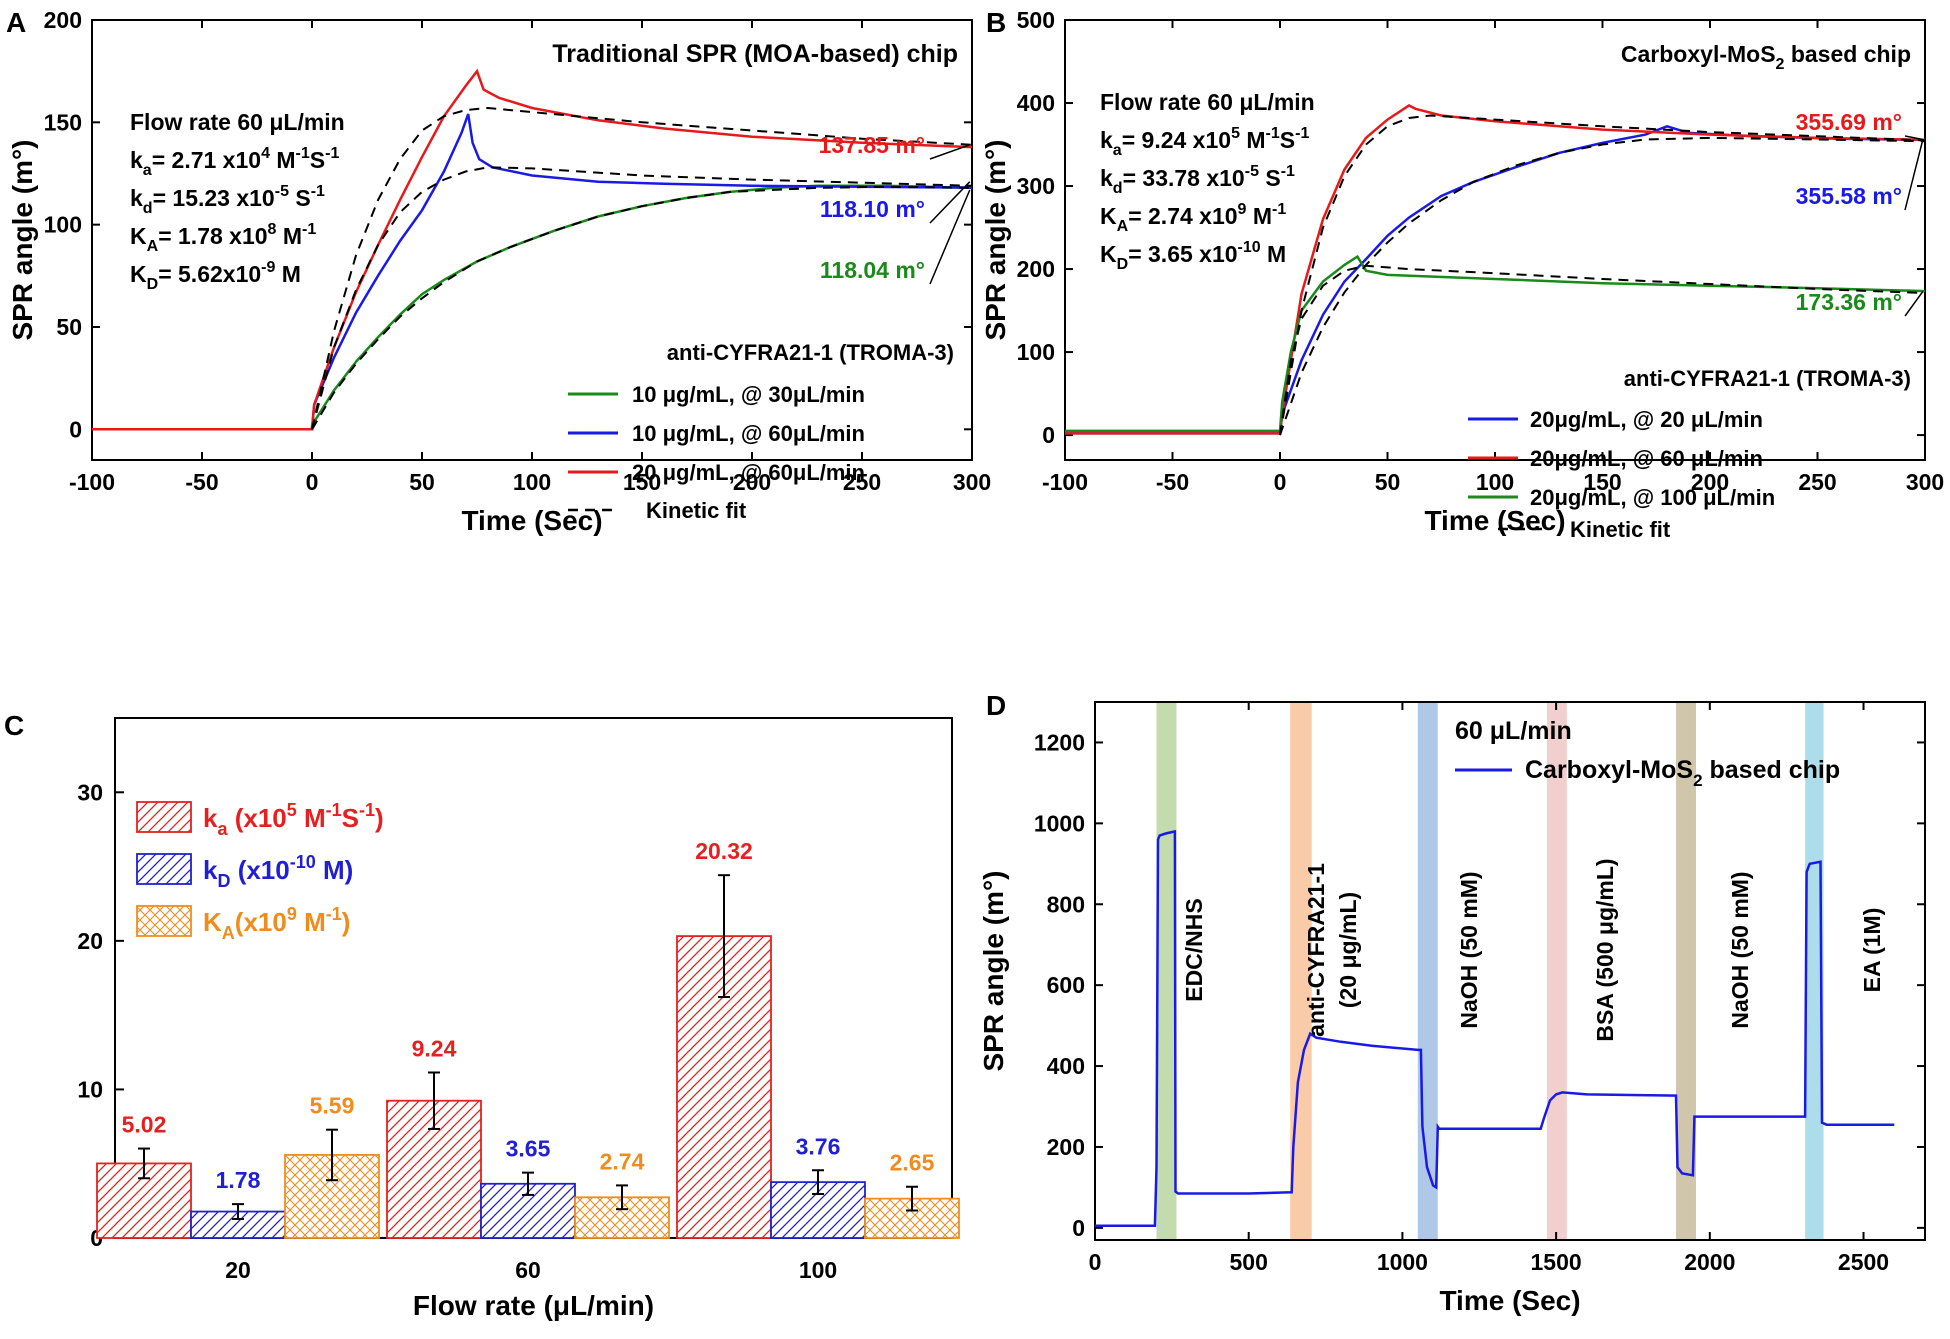  What do you see at coordinates (90, 941) in the screenshot?
I see `y-tick-label-c: 20` at bounding box center [90, 941].